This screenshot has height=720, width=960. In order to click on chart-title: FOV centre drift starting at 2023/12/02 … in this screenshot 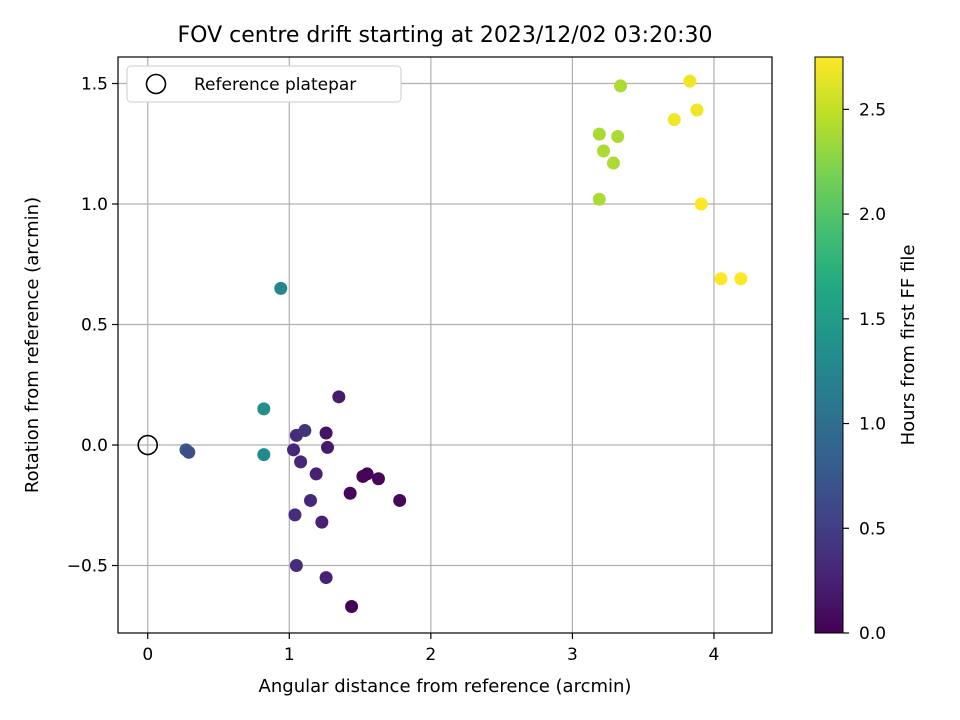, I will do `click(445, 35)`.